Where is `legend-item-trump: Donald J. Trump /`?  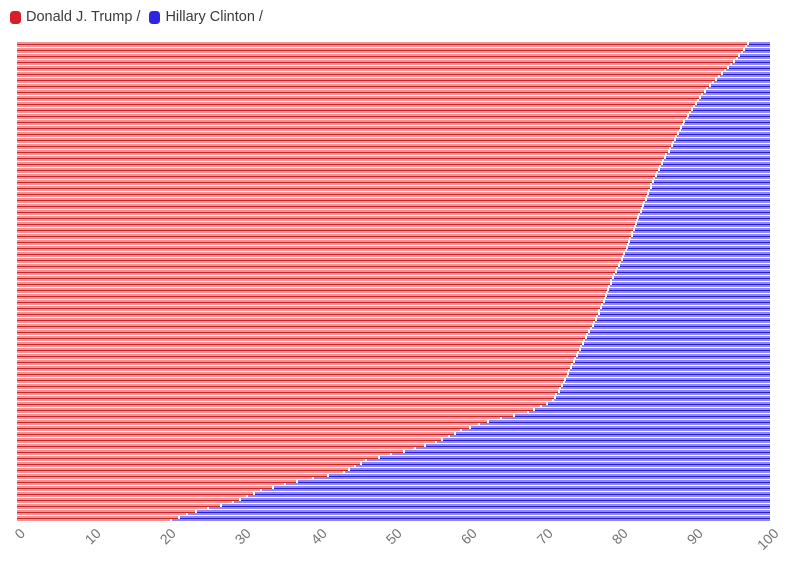 legend-item-trump: Donald J. Trump / is located at coordinates (75, 17).